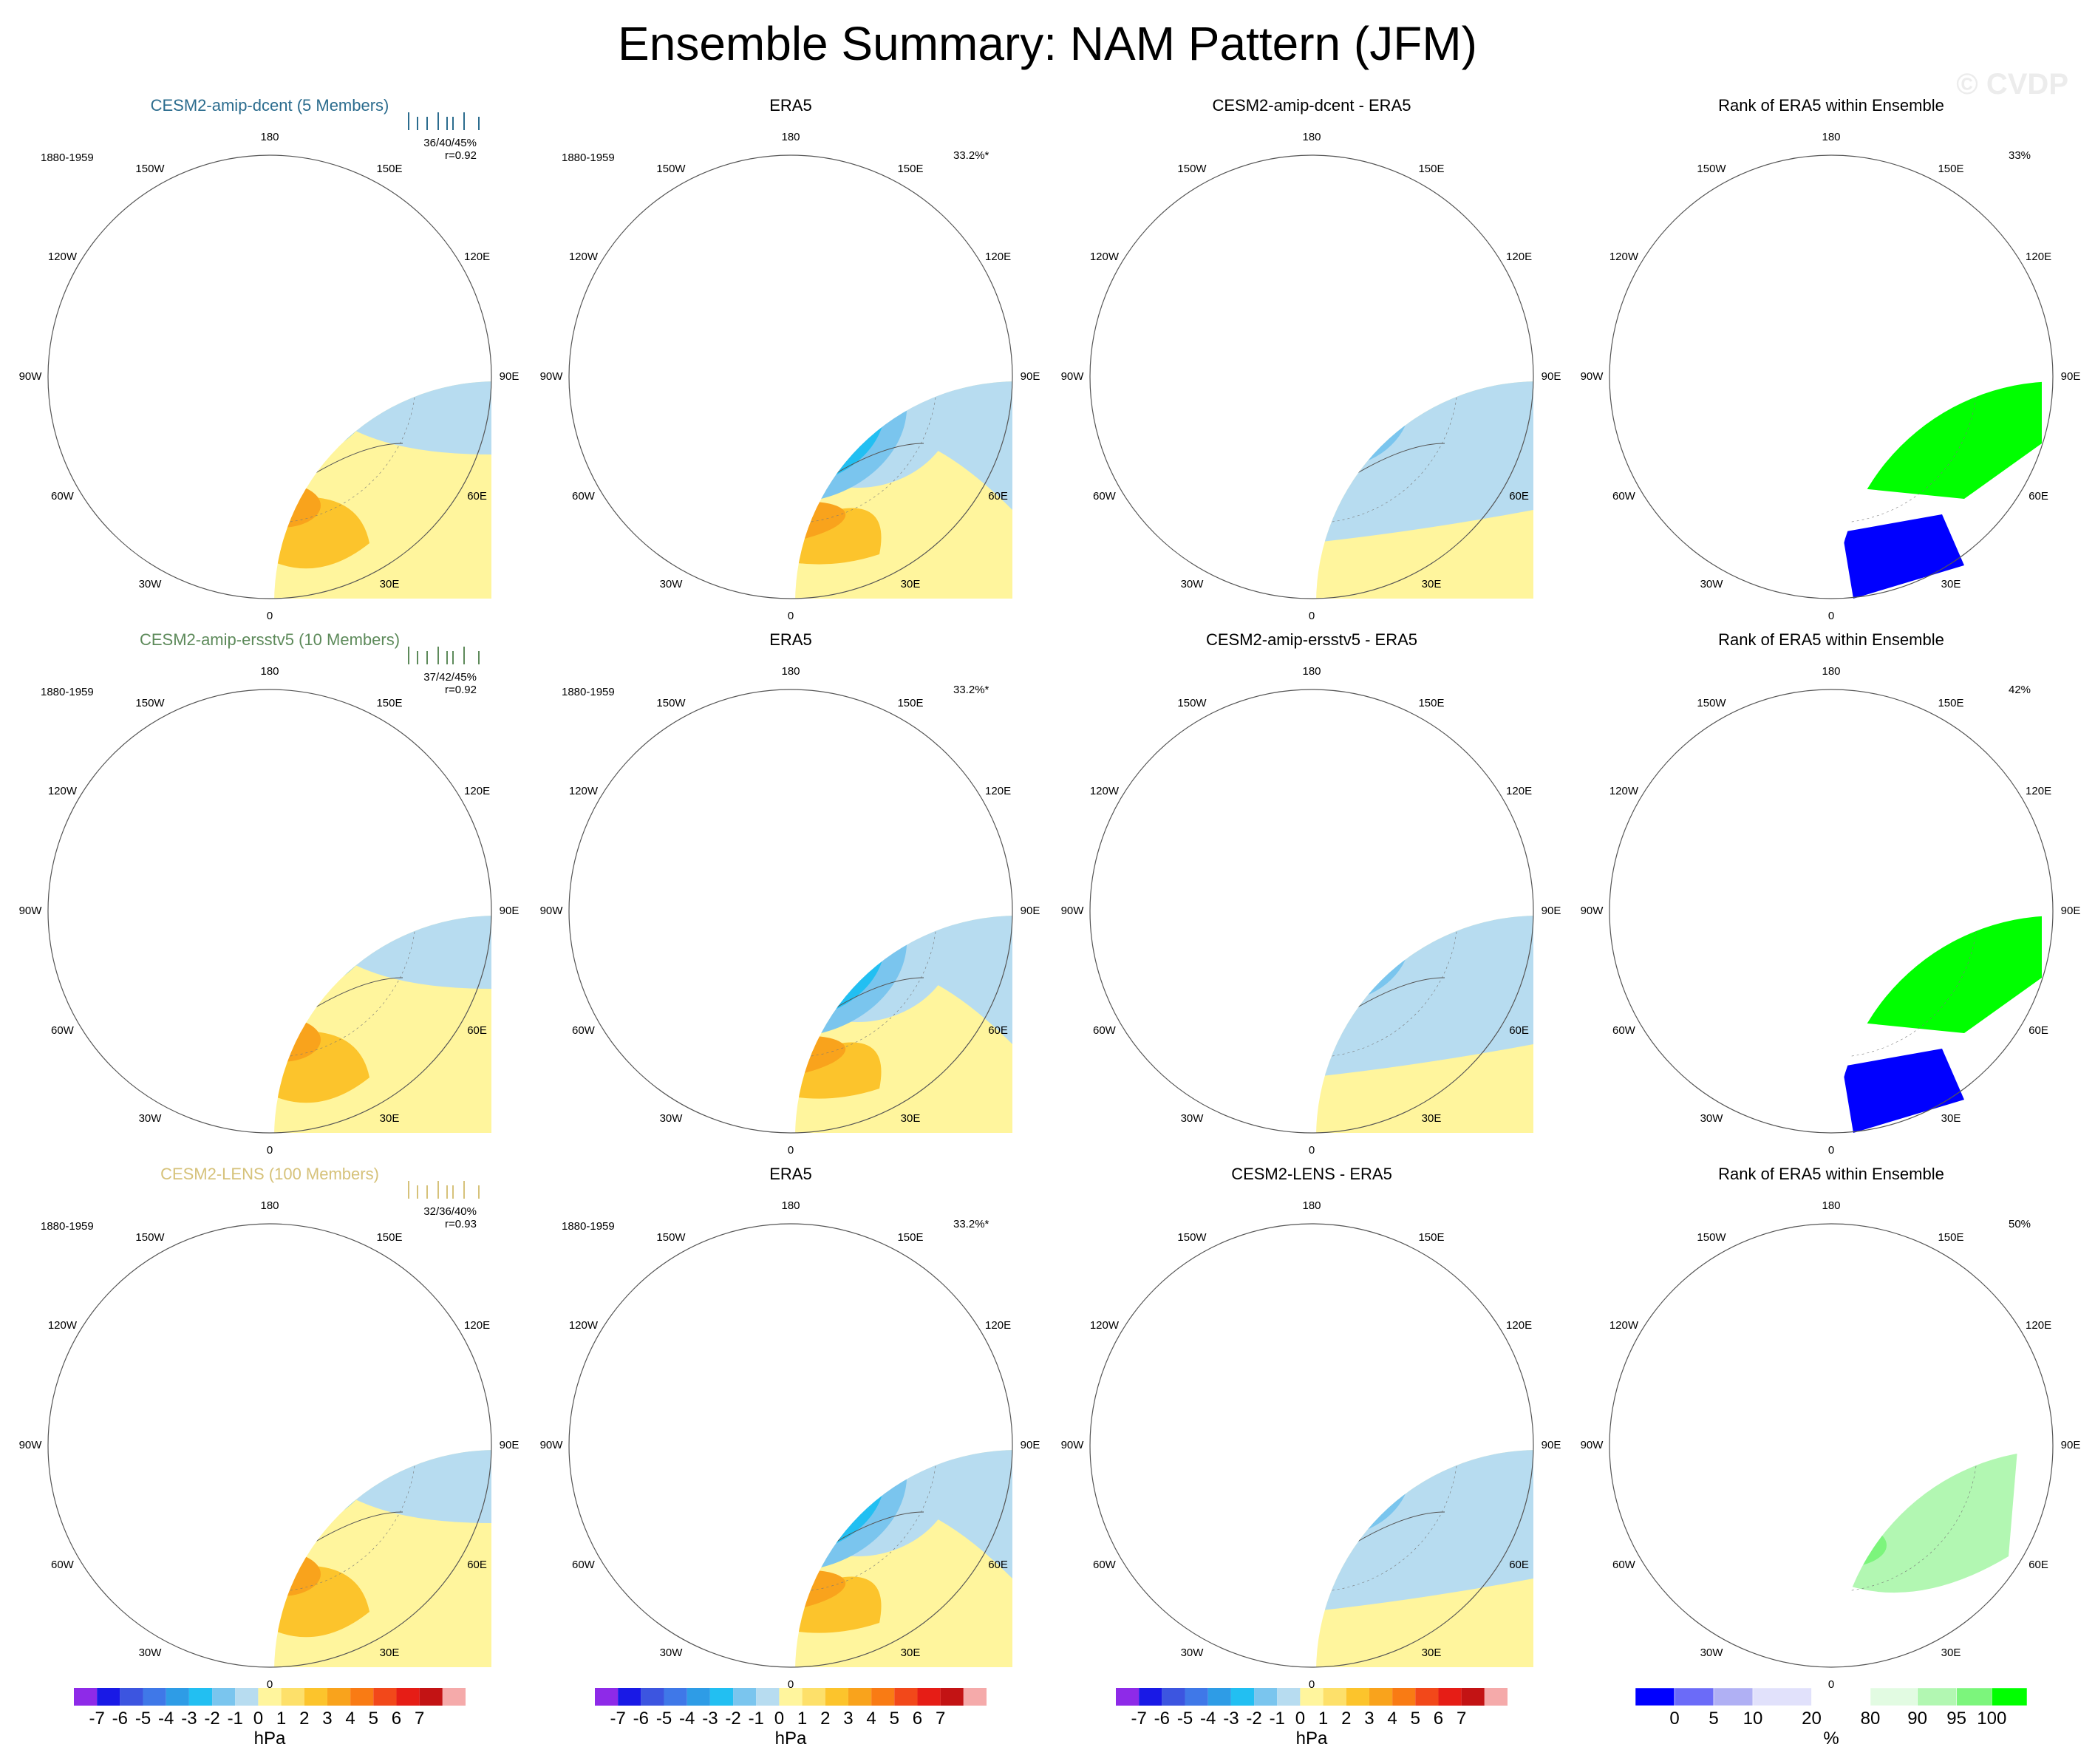 The image size is (2095, 1764). What do you see at coordinates (1162, 1719) in the screenshot?
I see `colorbar-tick-label: -6` at bounding box center [1162, 1719].